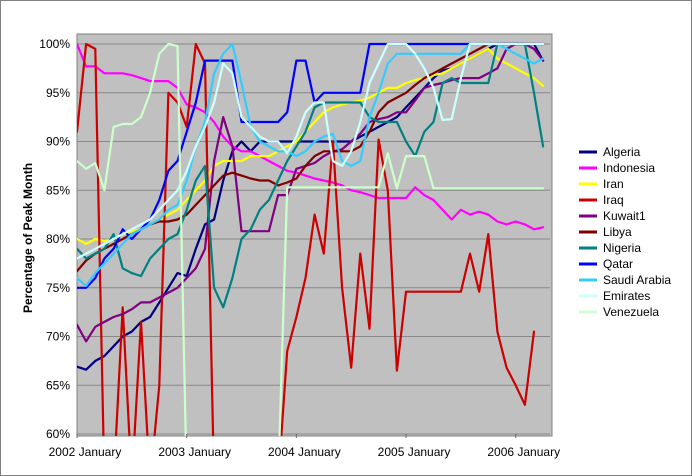 The width and height of the screenshot is (692, 476). What do you see at coordinates (617, 232) in the screenshot?
I see `legend-label-libya: Libya` at bounding box center [617, 232].